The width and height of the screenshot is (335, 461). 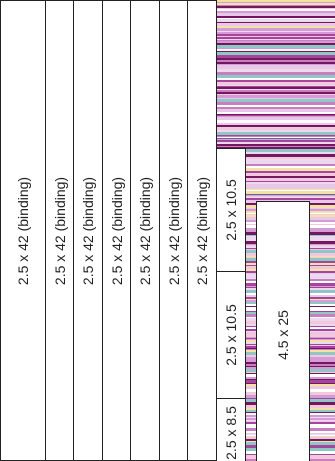 I want to click on binding-strip-3: 2.5 x 42 (binding), so click(x=88, y=230).